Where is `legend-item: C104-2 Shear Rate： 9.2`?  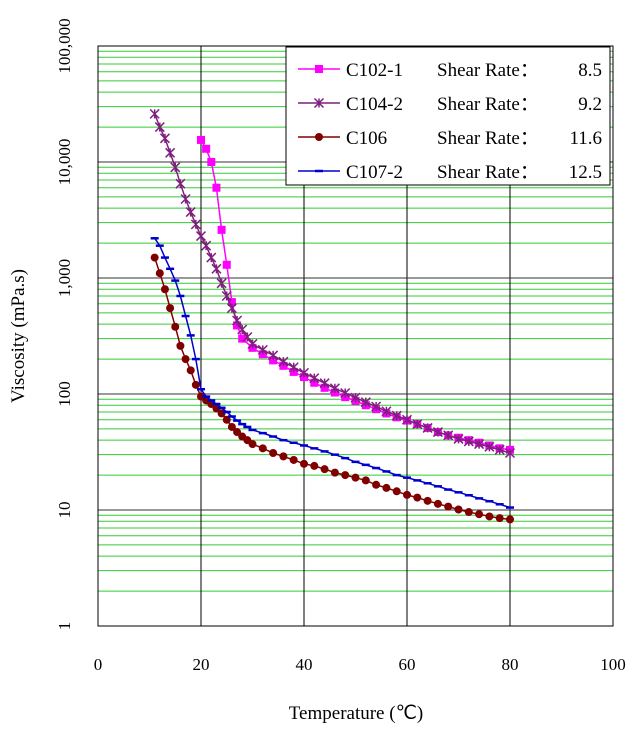
legend-item: C104-2 Shear Rate： 9.2 is located at coordinates (450, 104).